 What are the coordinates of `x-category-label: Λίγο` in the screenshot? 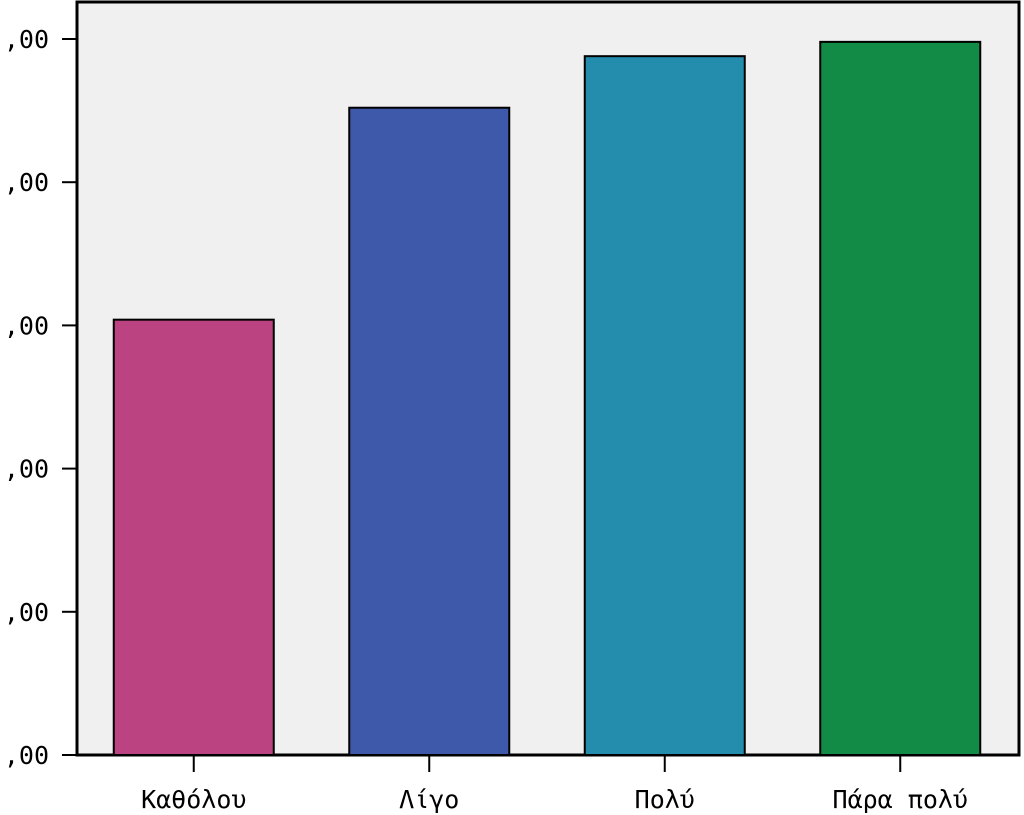 It's located at (429, 799).